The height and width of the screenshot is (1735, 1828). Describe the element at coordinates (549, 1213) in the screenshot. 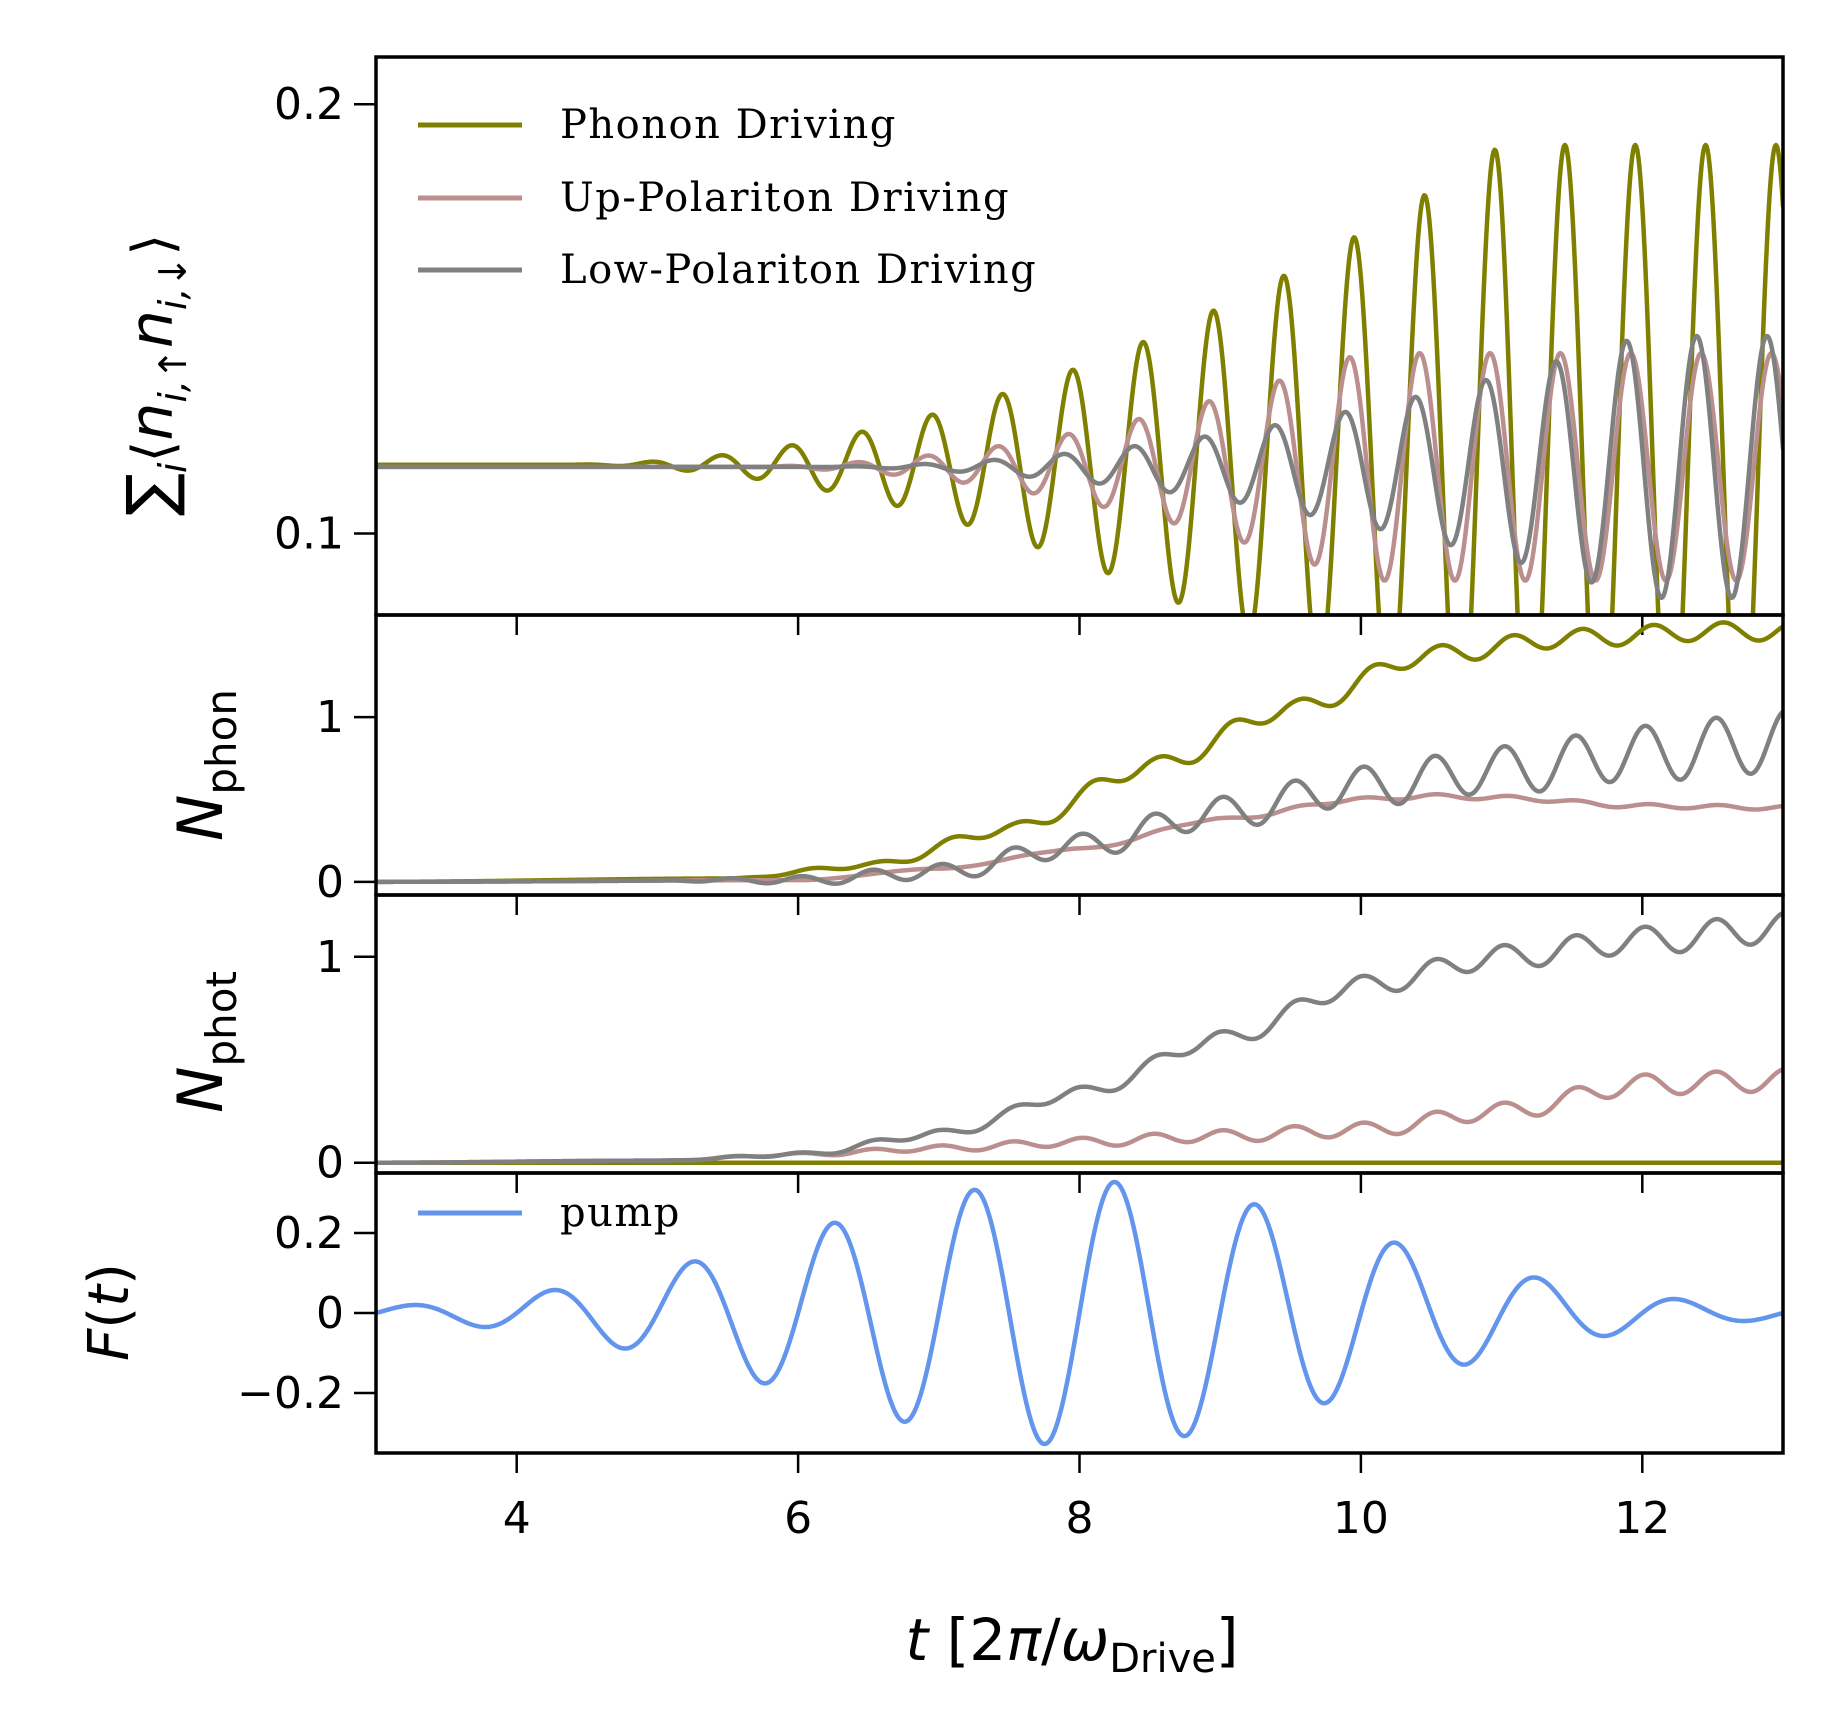

I see `legend-pump: pump` at that location.